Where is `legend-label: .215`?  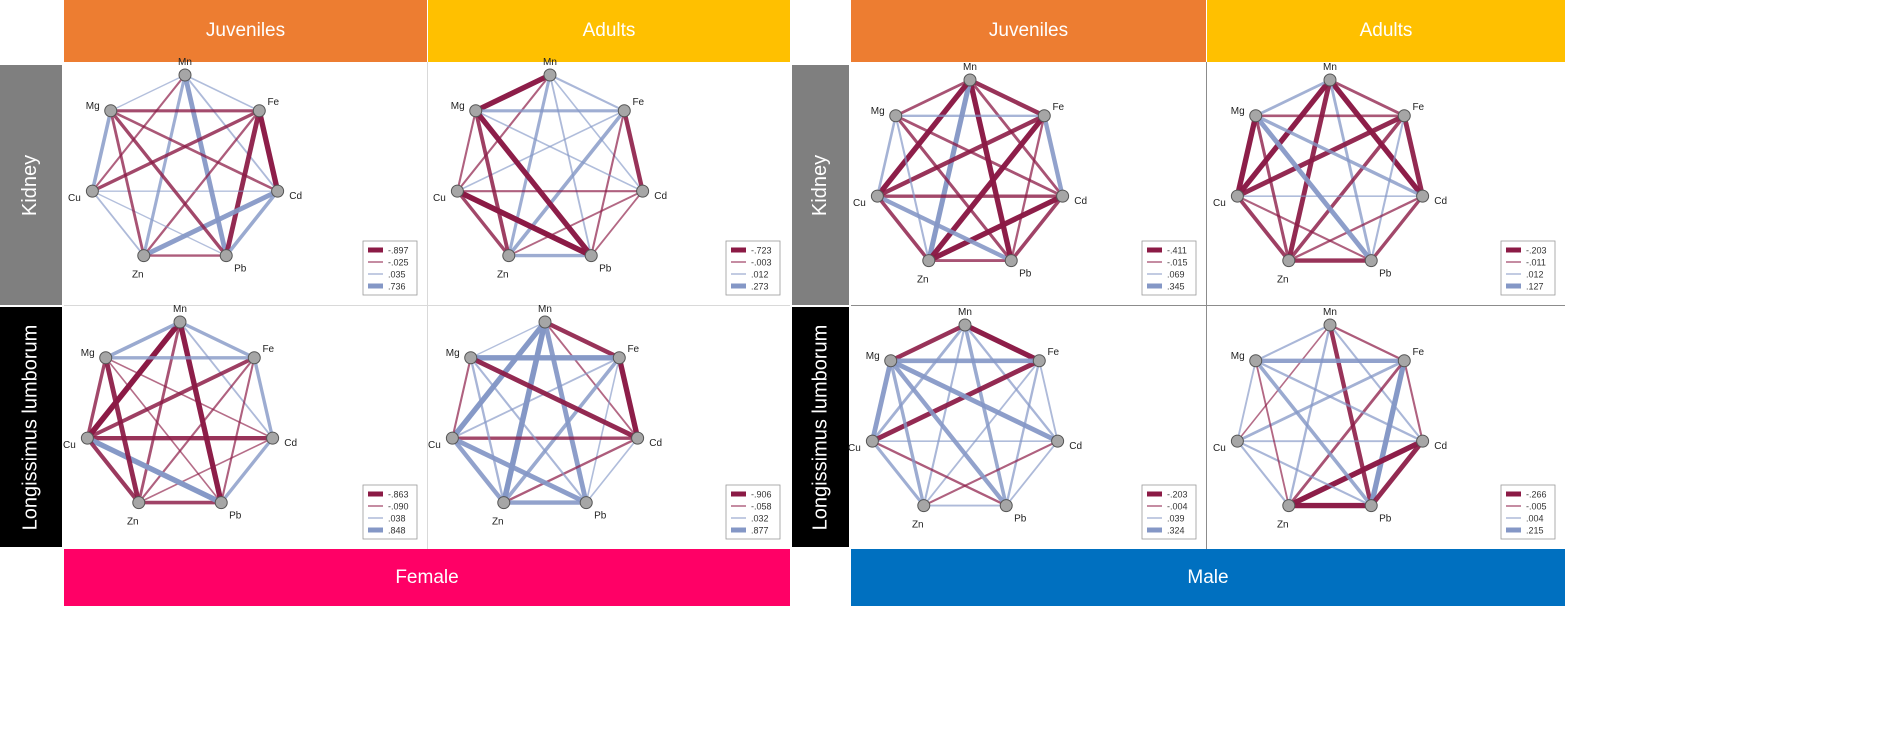 legend-label: .215 is located at coordinates (1535, 531).